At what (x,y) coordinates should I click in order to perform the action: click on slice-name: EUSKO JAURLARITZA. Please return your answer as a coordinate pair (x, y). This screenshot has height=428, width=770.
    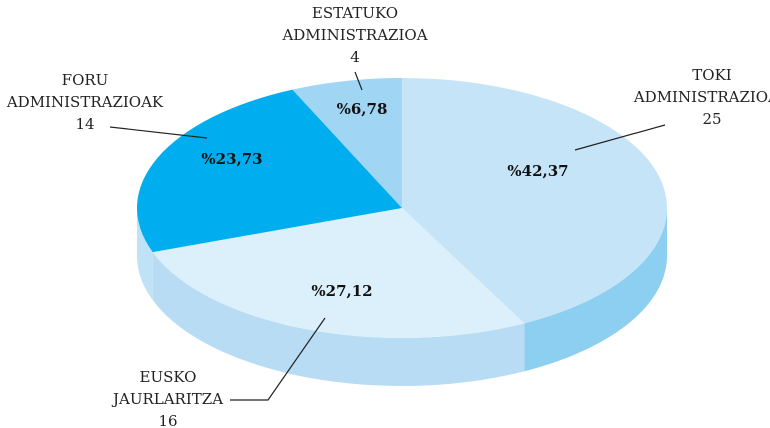
    Looking at the image, I should click on (167, 388).